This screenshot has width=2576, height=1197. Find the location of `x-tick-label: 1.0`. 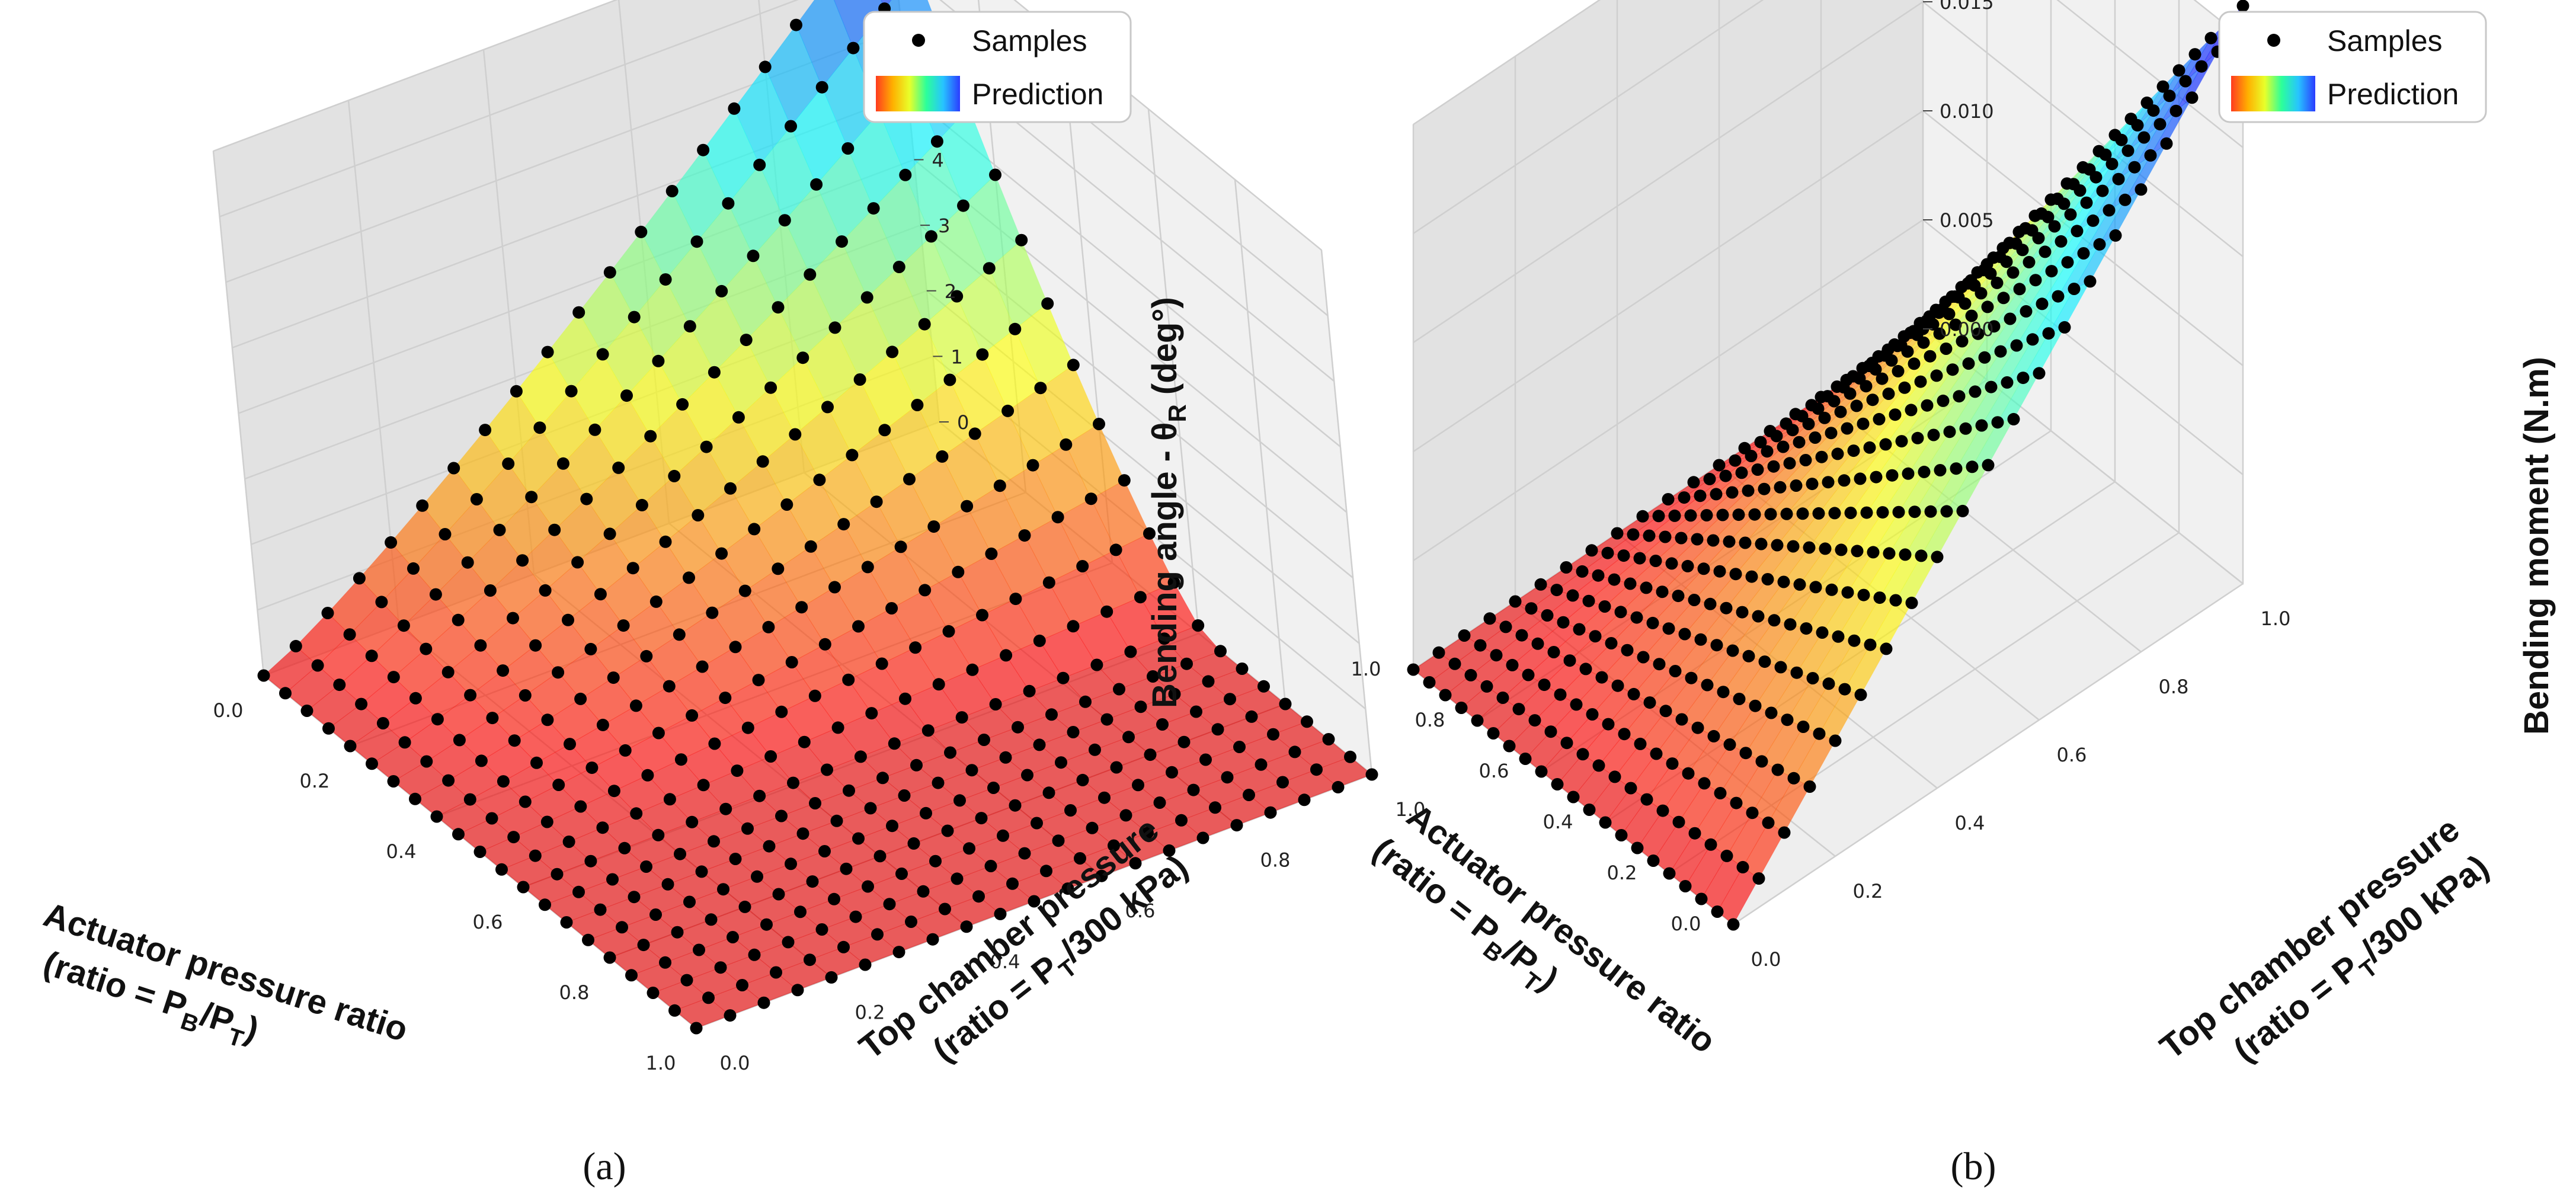

x-tick-label: 1.0 is located at coordinates (1366, 669).